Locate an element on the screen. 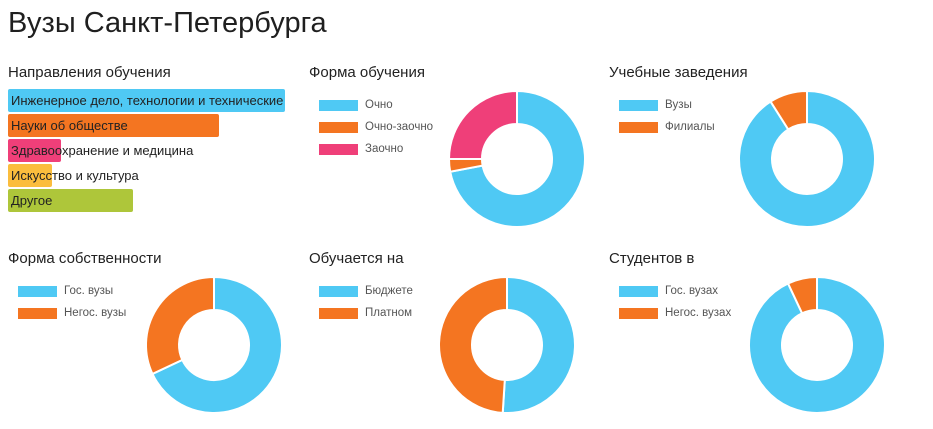 This screenshot has width=933, height=429. ownership-panel: Форма собственности Гос. вузы Негос. вузы is located at coordinates (153, 335).